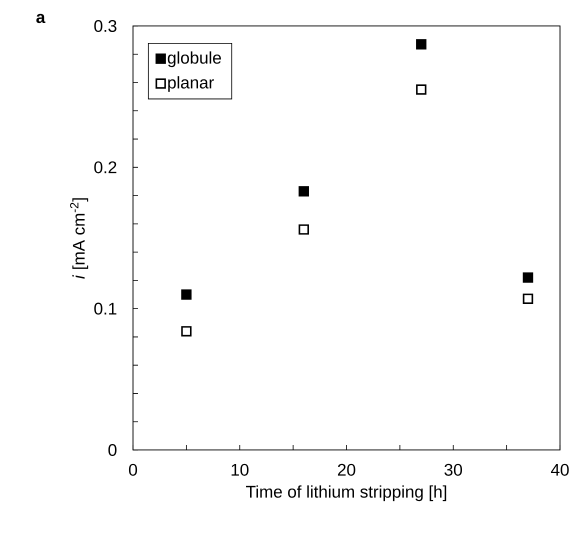 The width and height of the screenshot is (582, 546). Describe the element at coordinates (79, 238) in the screenshot. I see `y-axis-title: i [mA cm$^{-2}$]` at that location.